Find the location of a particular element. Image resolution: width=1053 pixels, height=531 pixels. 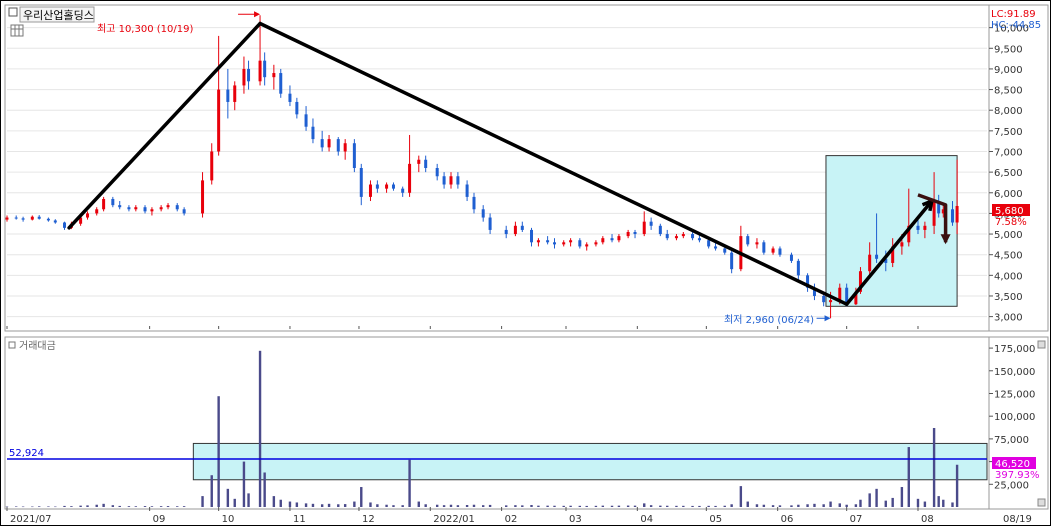

price-tick-label: 4,500 is located at coordinates (1008, 256).